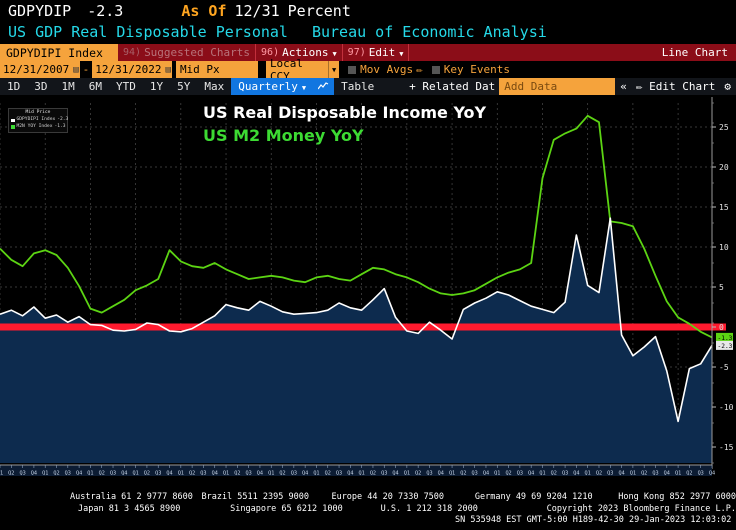  I want to click on mov-avgs-label: Mov Avgs, so click(387, 69).